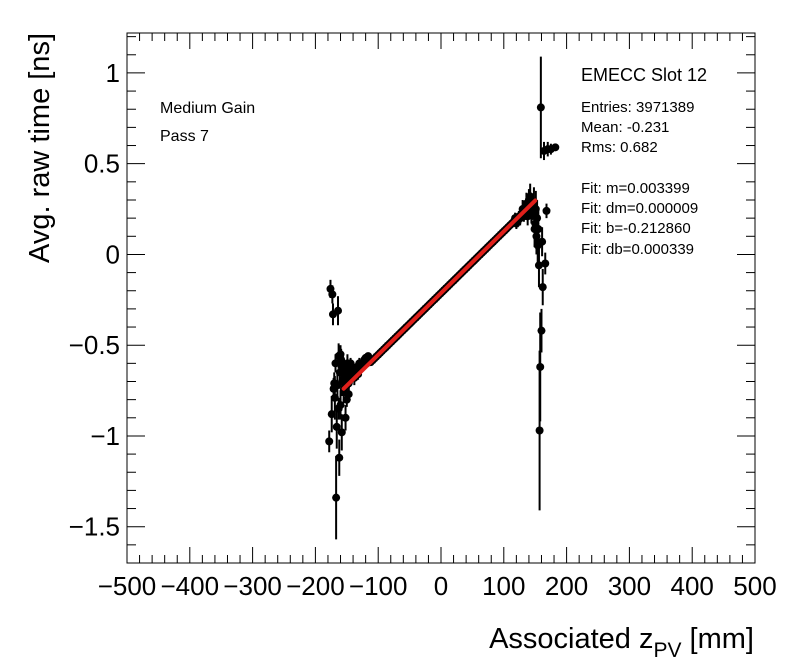  Describe the element at coordinates (566, 586) in the screenshot. I see `x-tick-label: 200` at that location.